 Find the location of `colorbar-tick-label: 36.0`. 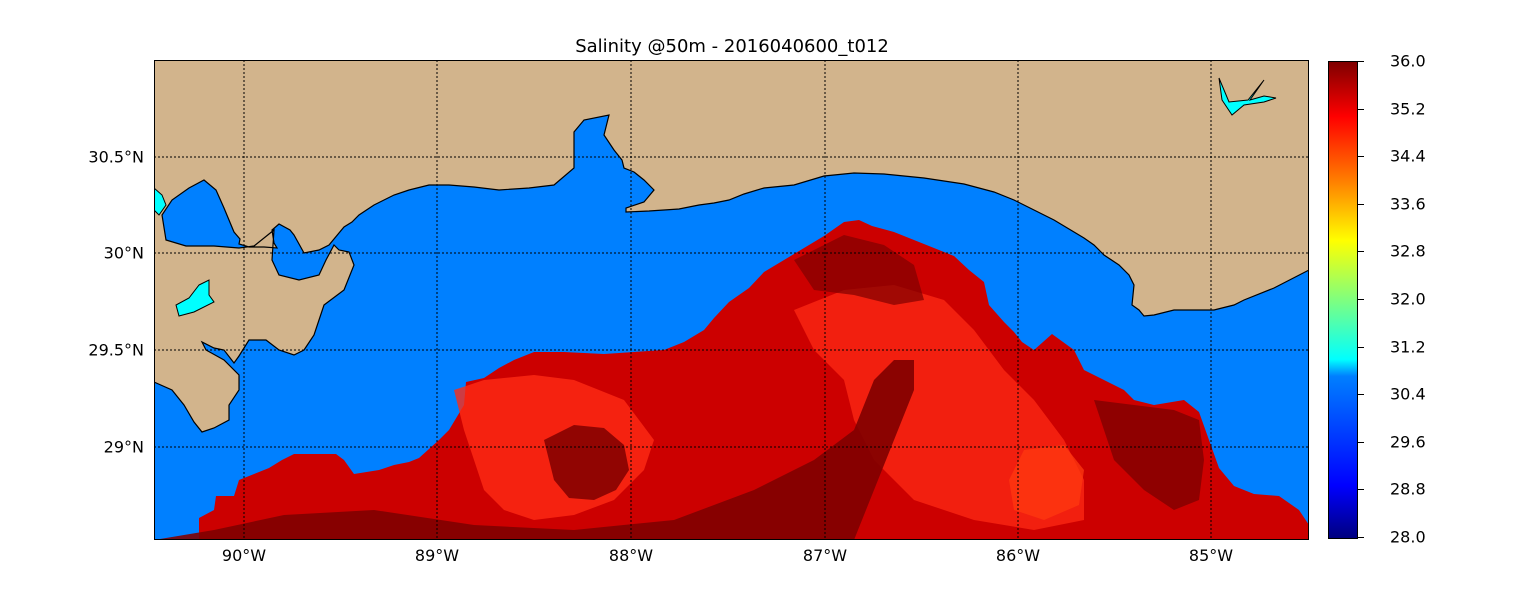

colorbar-tick-label: 36.0 is located at coordinates (1408, 61).